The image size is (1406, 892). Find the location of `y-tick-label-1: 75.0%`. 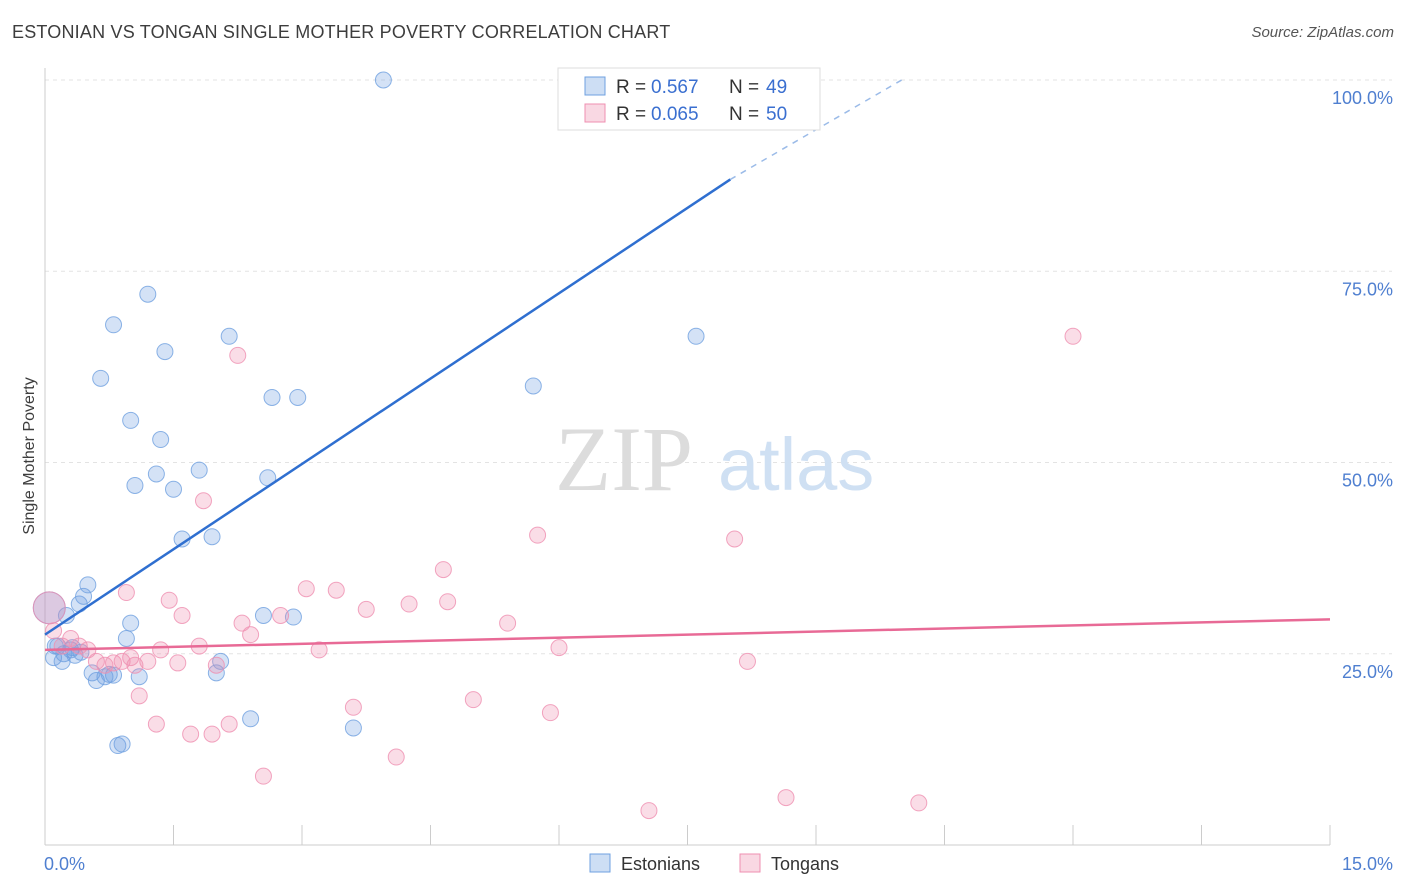

y-tick-label-1: 75.0% is located at coordinates (1367, 289).